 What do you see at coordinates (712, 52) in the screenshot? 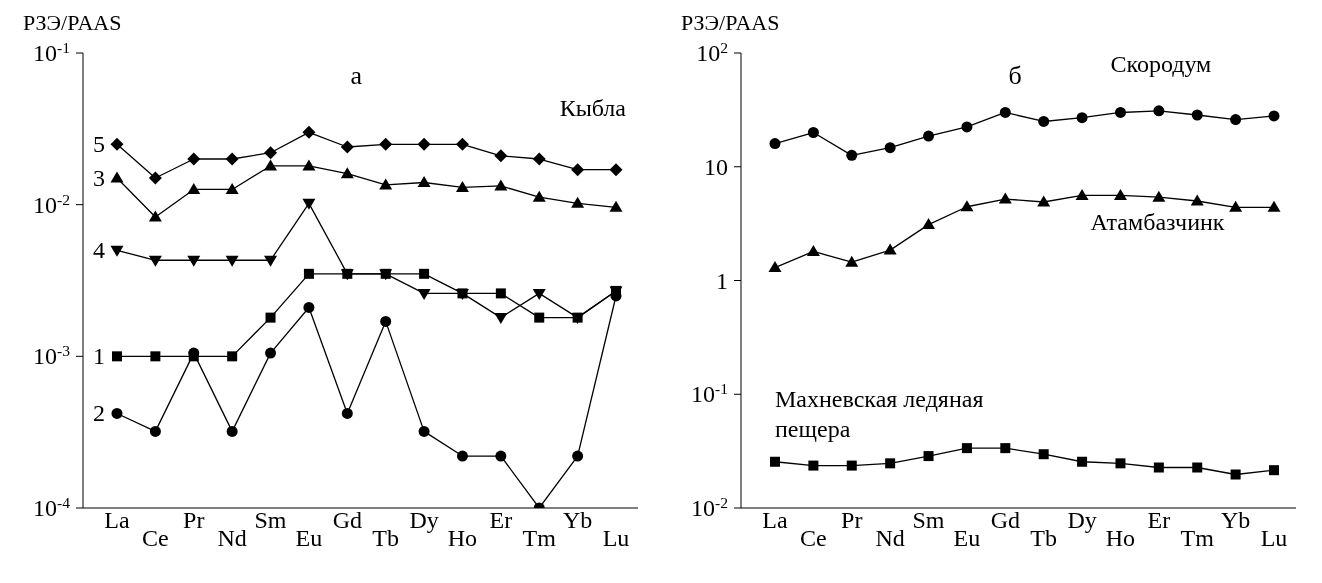
I see `y-tick-label: 10$^{2}$` at bounding box center [712, 52].